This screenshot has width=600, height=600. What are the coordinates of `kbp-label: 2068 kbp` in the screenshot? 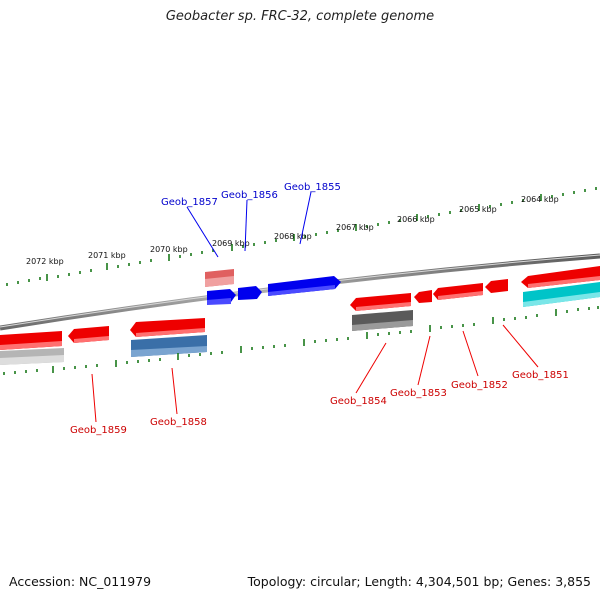 It's located at (293, 236).